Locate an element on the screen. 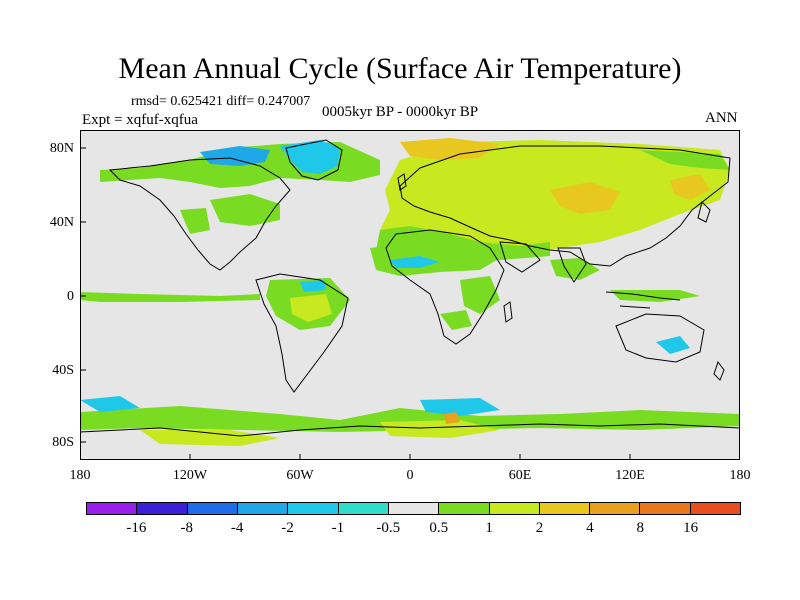 The width and height of the screenshot is (800, 600). colorbar-label: -8 is located at coordinates (187, 528).